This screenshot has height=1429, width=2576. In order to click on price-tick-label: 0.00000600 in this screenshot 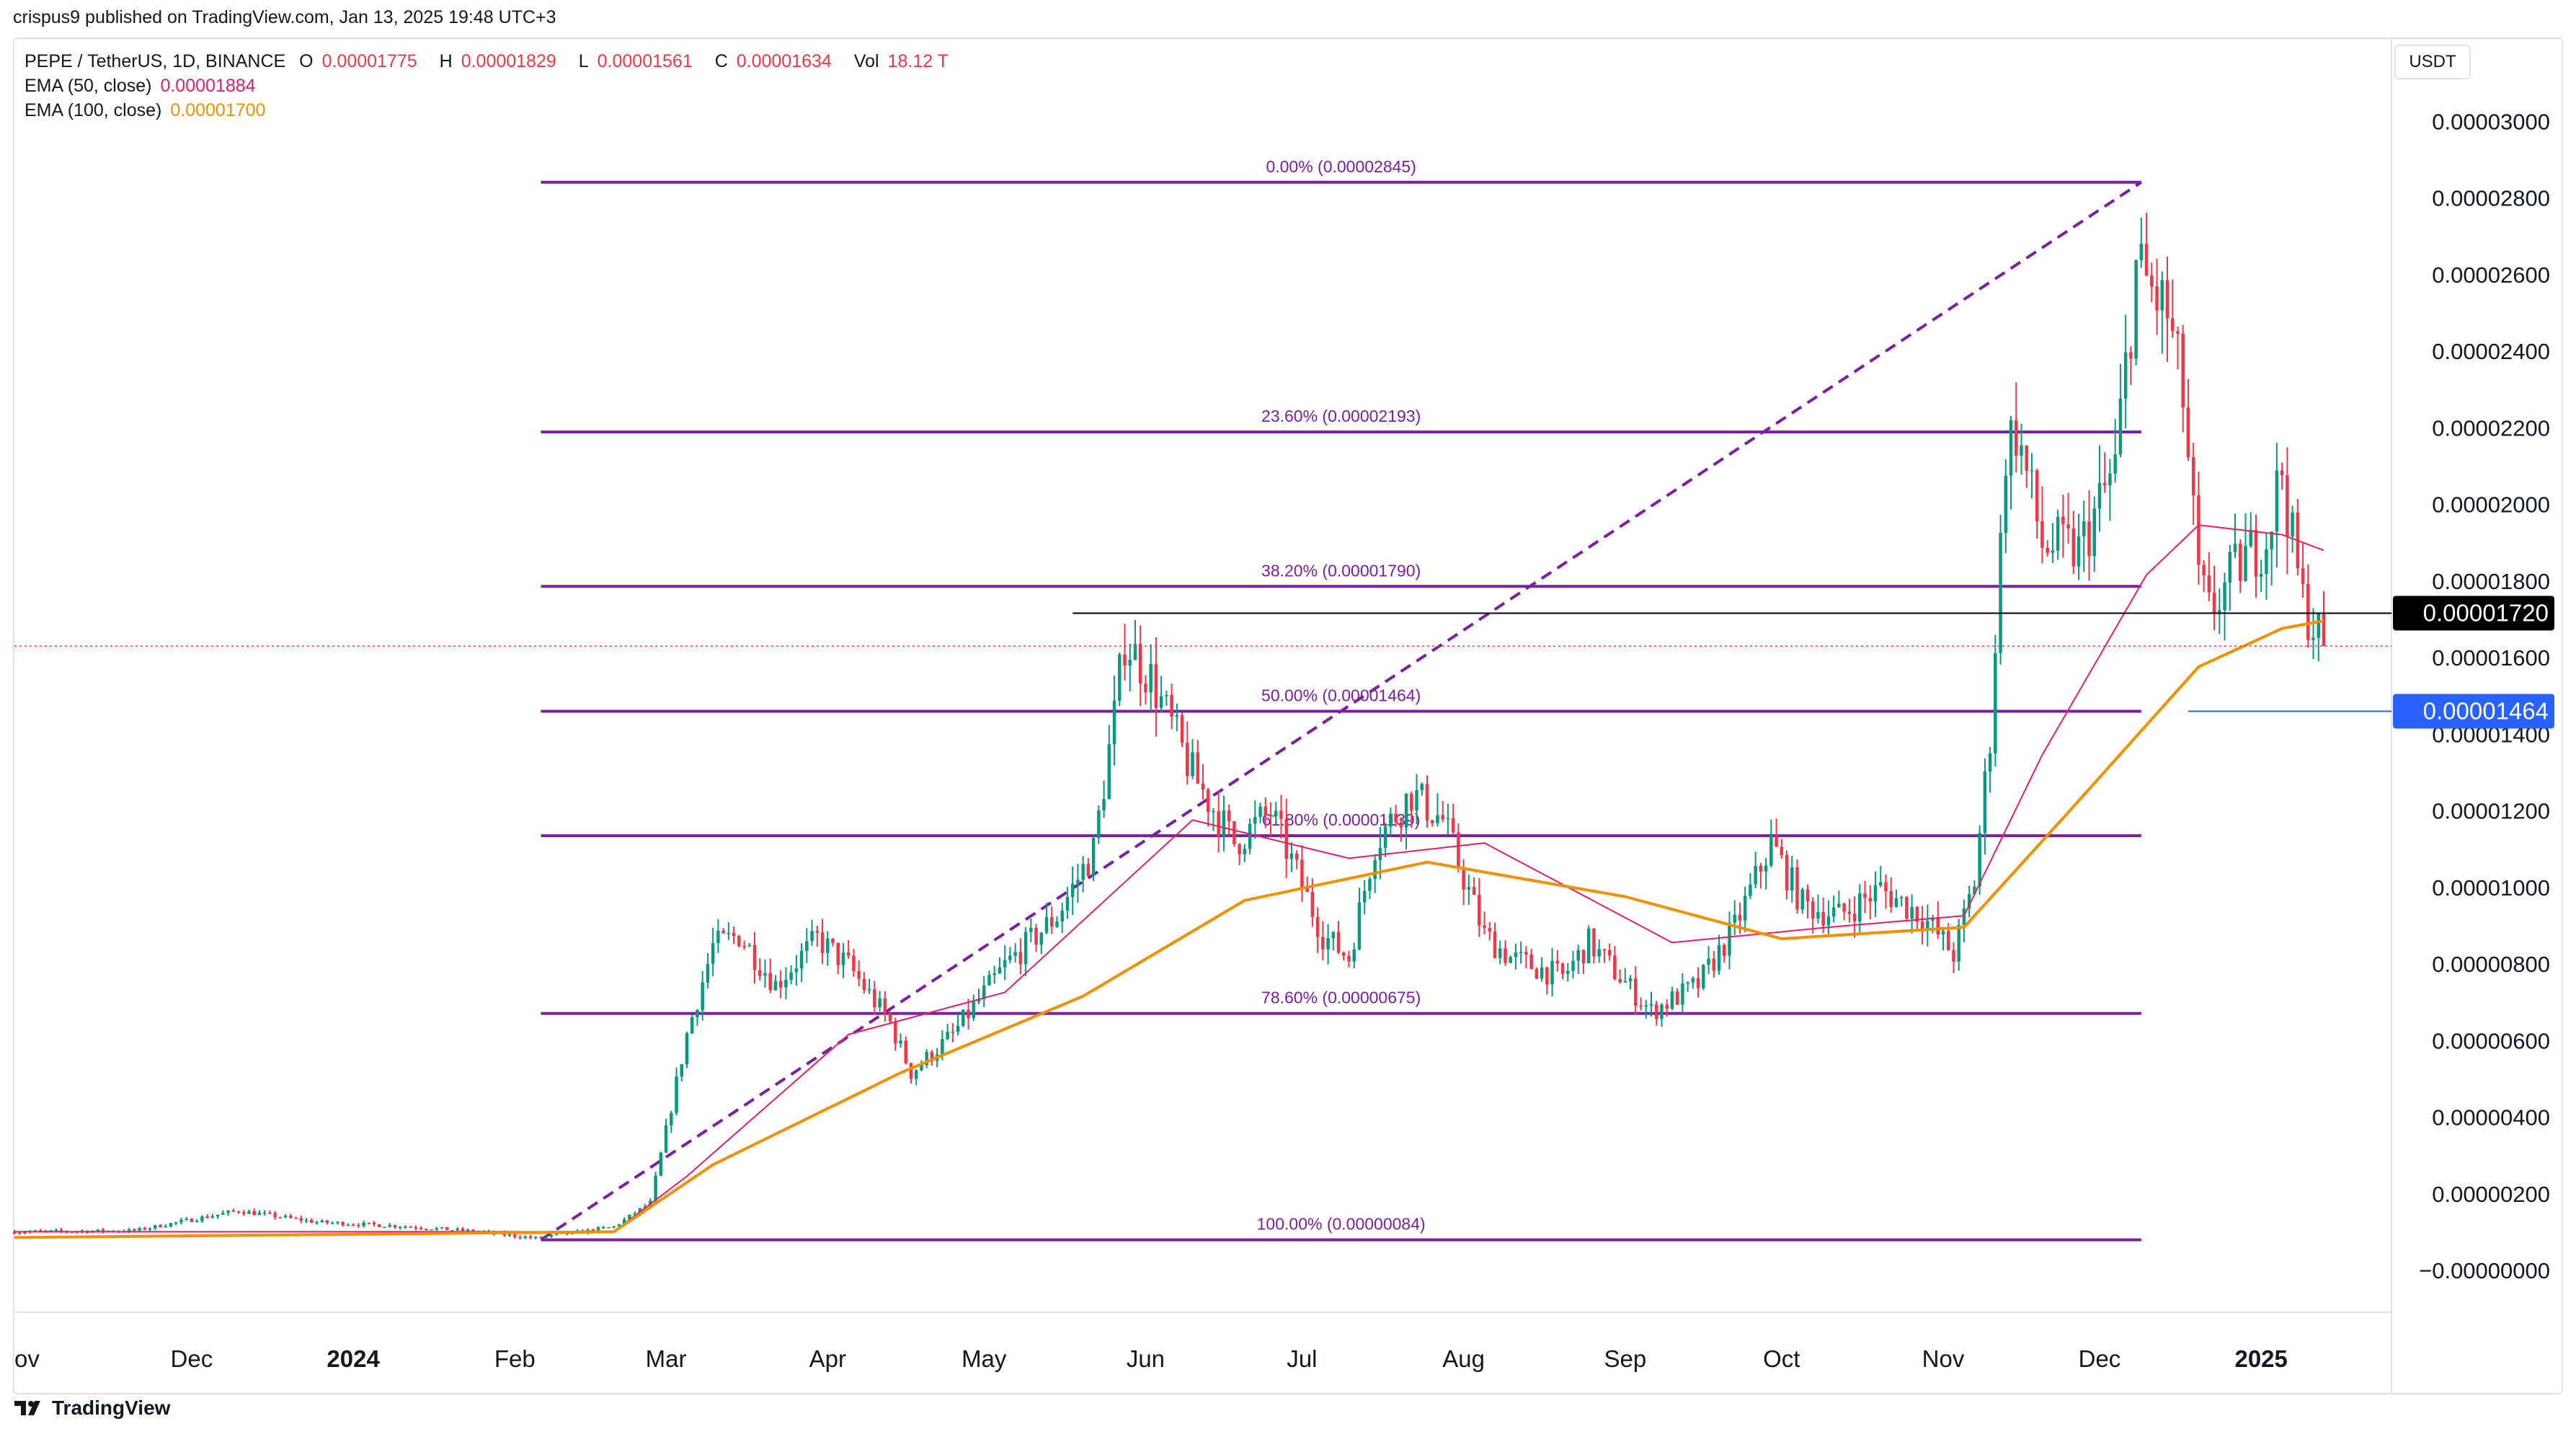, I will do `click(2491, 1040)`.